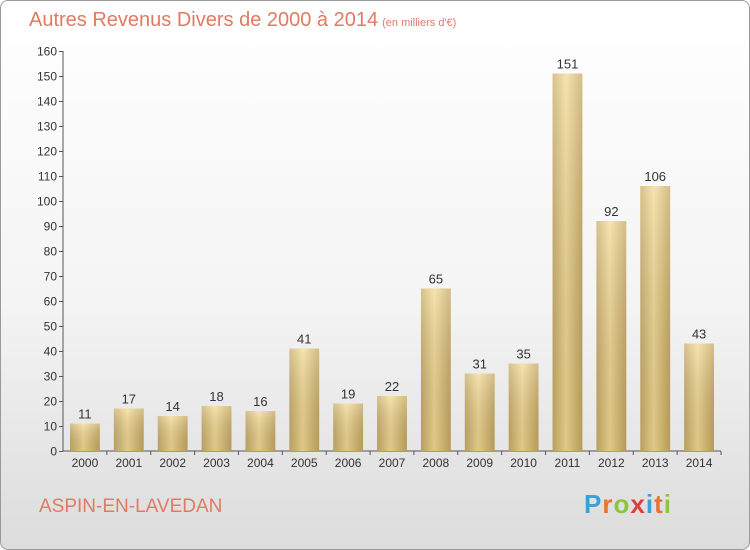 This screenshot has width=750, height=550. What do you see at coordinates (51, 352) in the screenshot?
I see `y-tick-label: 40` at bounding box center [51, 352].